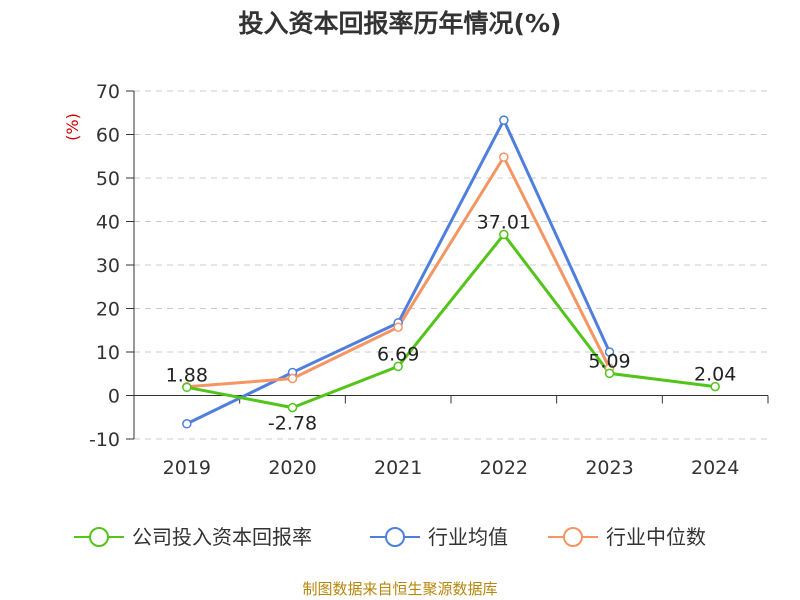 The width and height of the screenshot is (800, 600). What do you see at coordinates (451, 437) in the screenshot?
I see `x-axis: 2019 2020 2021 2022 2023 2024` at bounding box center [451, 437].